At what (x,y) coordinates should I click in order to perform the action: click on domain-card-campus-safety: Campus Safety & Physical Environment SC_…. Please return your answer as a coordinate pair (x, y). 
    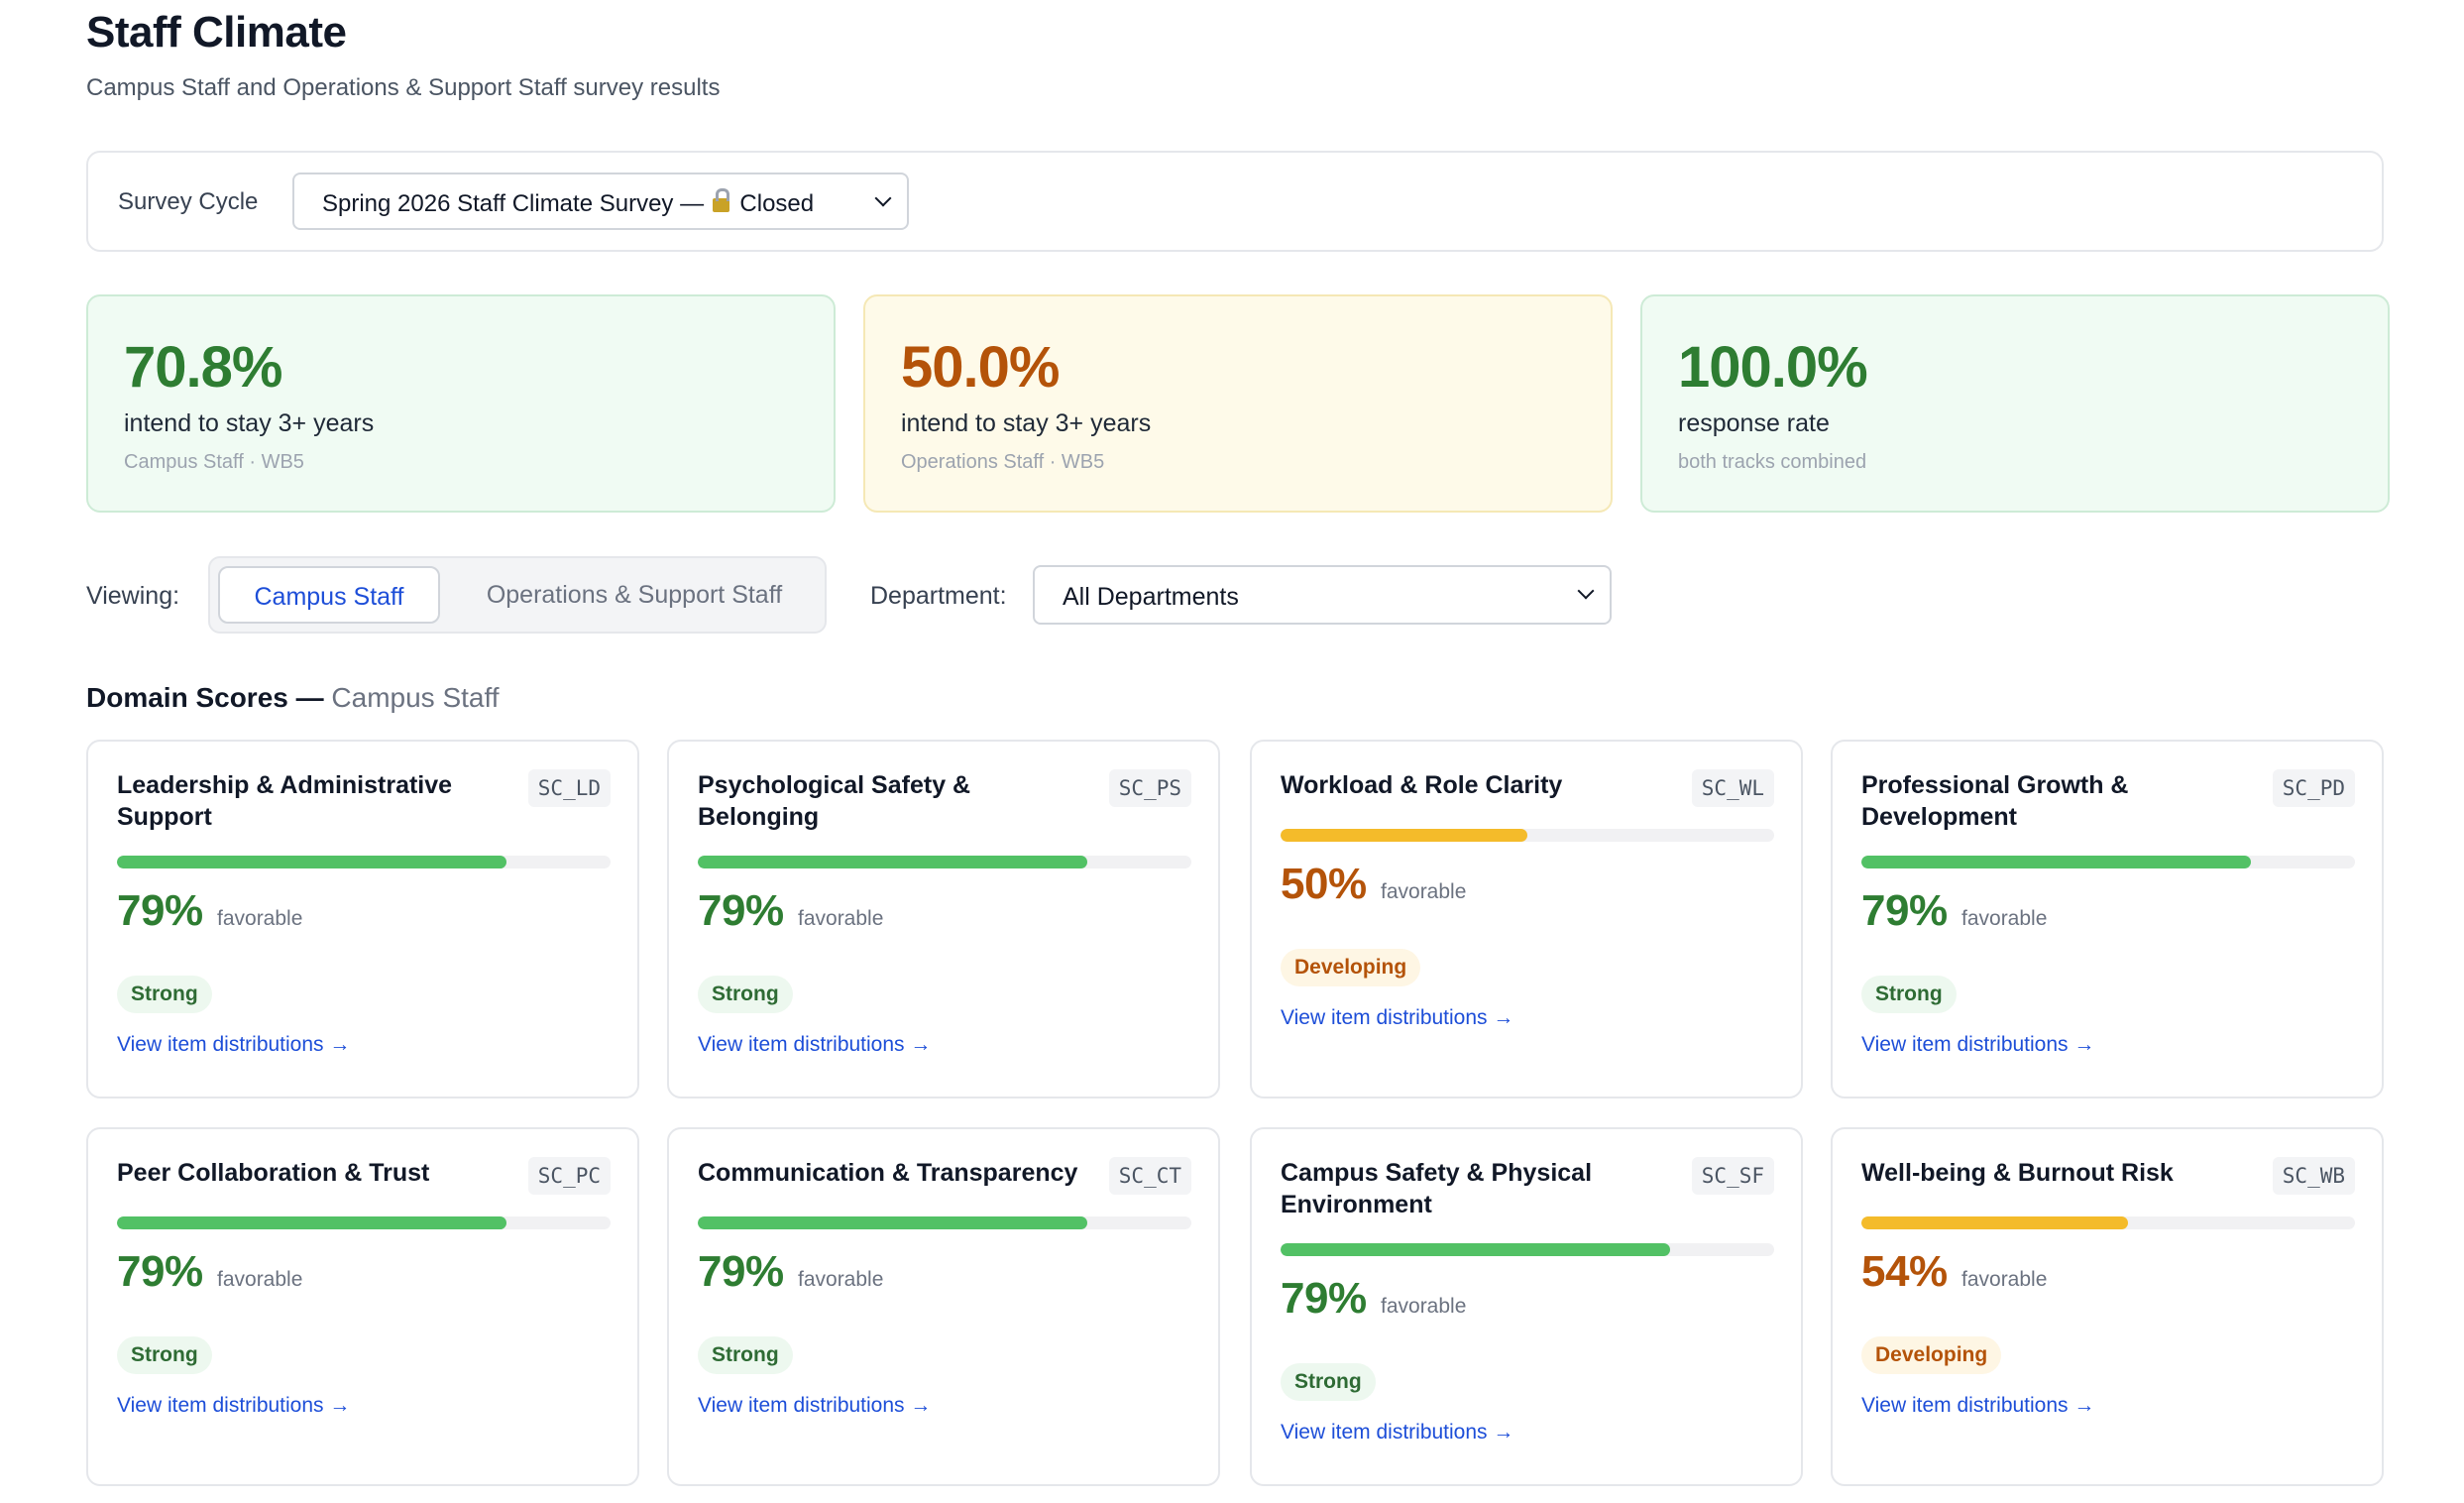
    Looking at the image, I should click on (1526, 1306).